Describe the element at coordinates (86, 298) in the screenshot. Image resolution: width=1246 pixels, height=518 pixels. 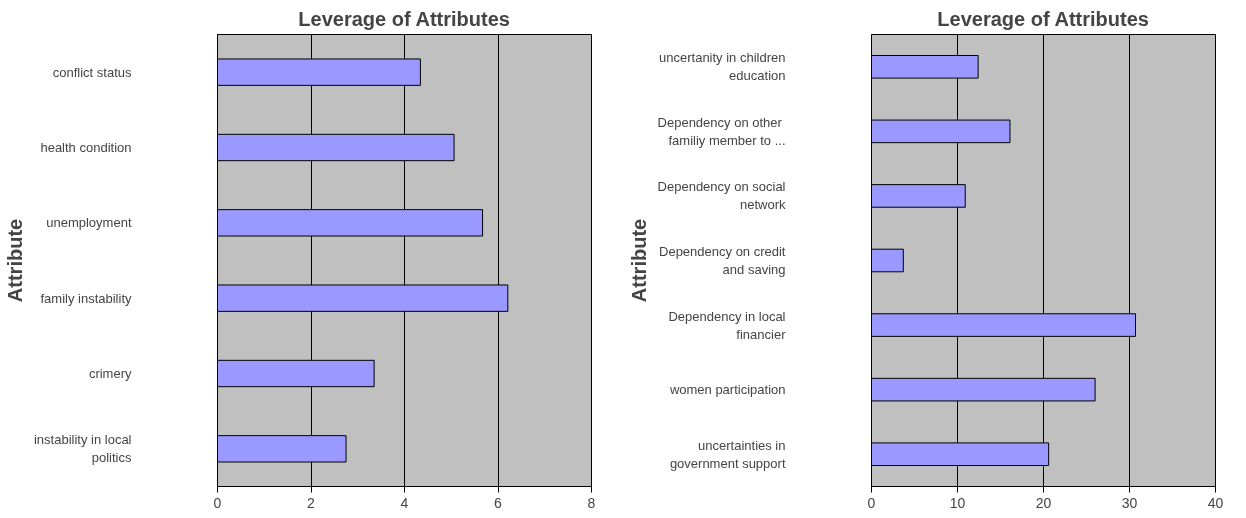
I see `y-tick-label: family instability` at that location.